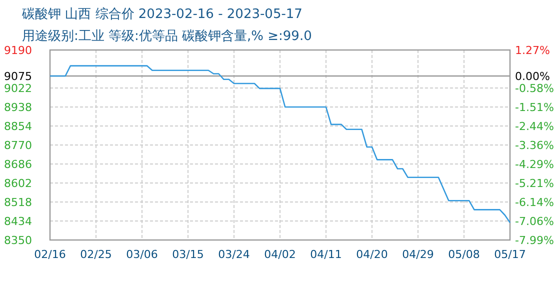 This screenshot has height=300, width=560. I want to click on x-tick-label: 05/08, so click(464, 254).